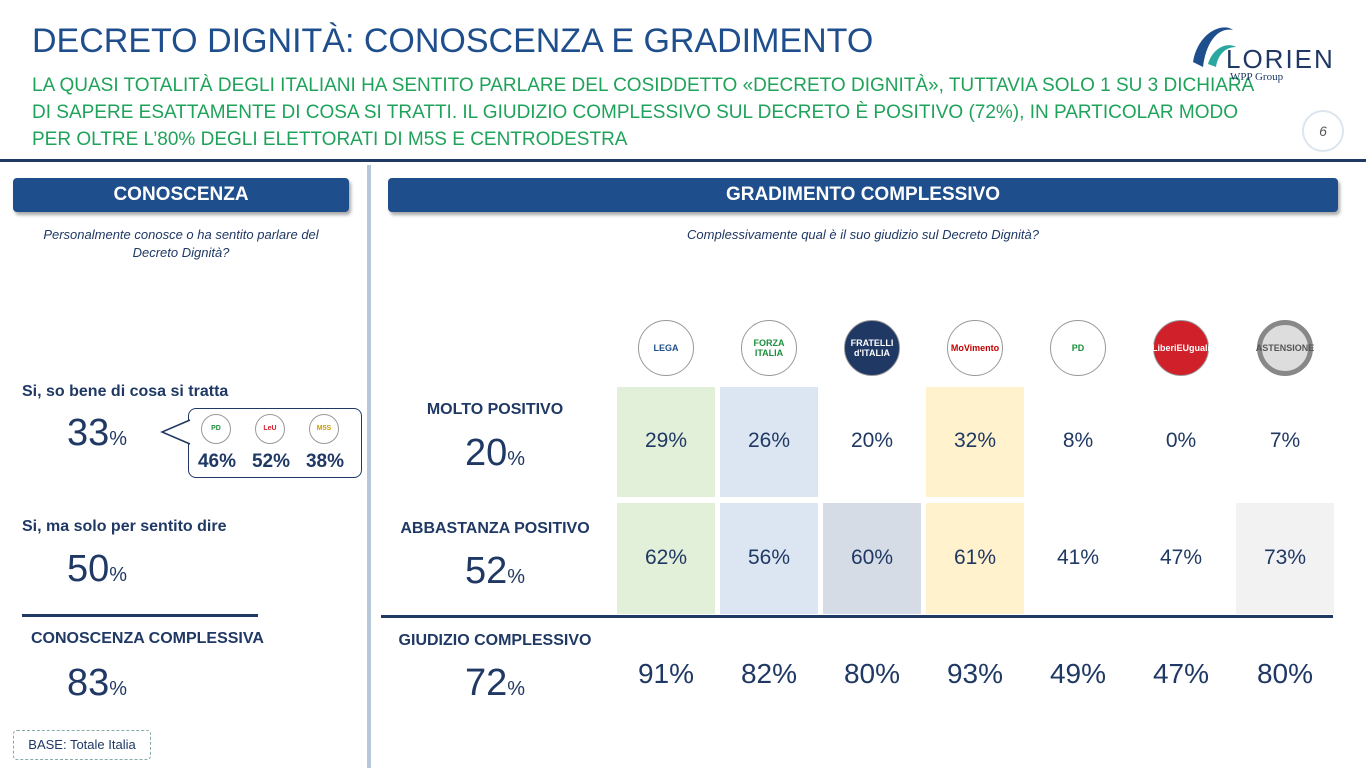 The width and height of the screenshot is (1366, 768). What do you see at coordinates (666, 348) in the screenshot?
I see `party-logo: LEGA` at bounding box center [666, 348].